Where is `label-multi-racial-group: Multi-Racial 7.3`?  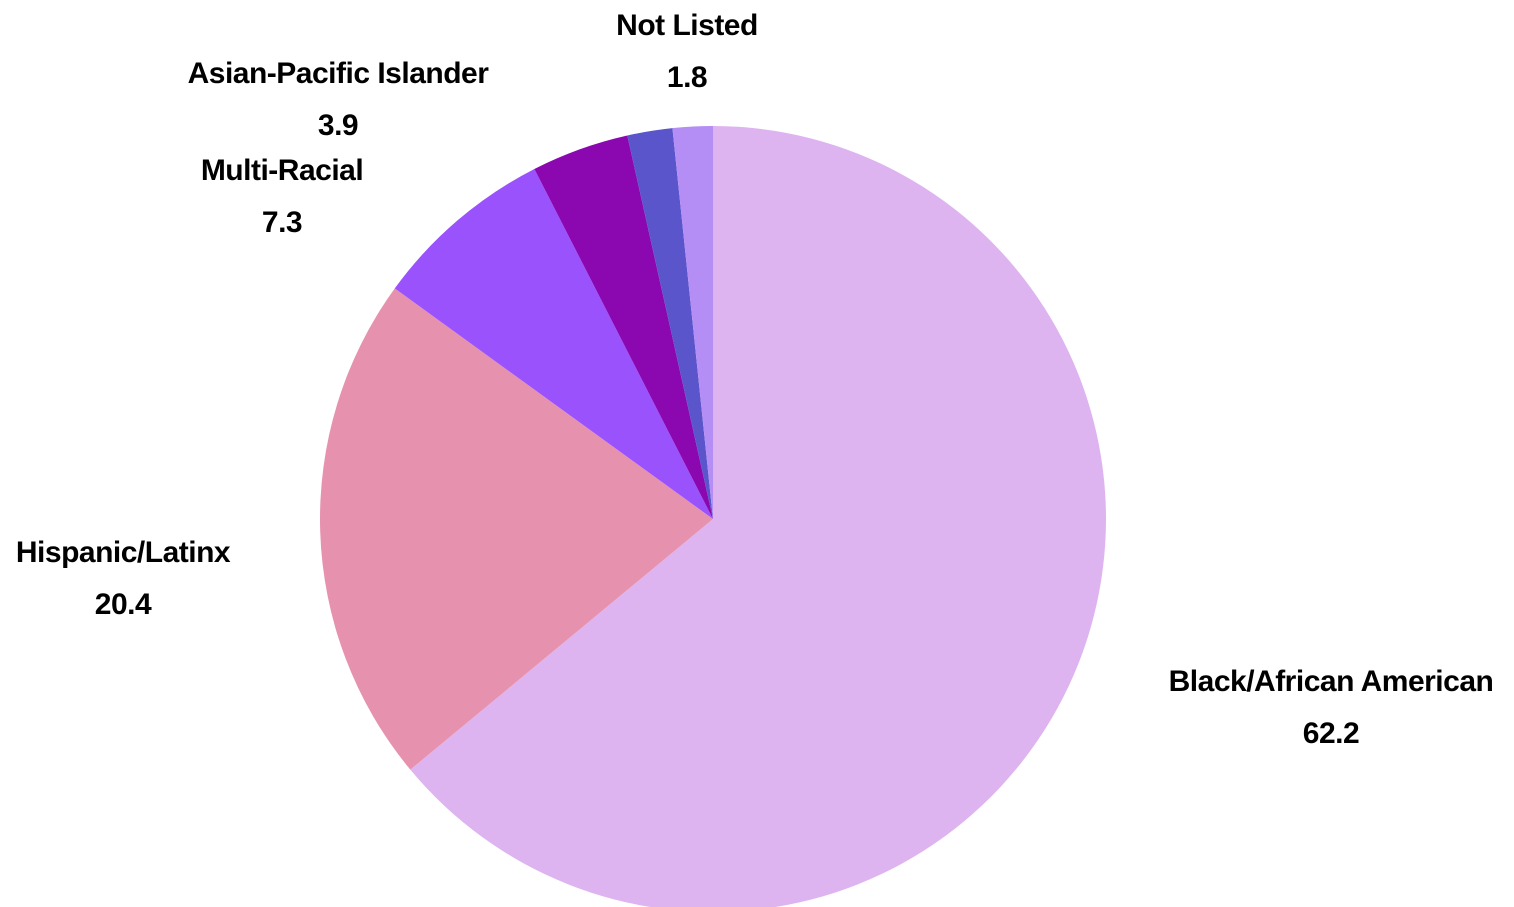 label-multi-racial-group: Multi-Racial 7.3 is located at coordinates (282, 196).